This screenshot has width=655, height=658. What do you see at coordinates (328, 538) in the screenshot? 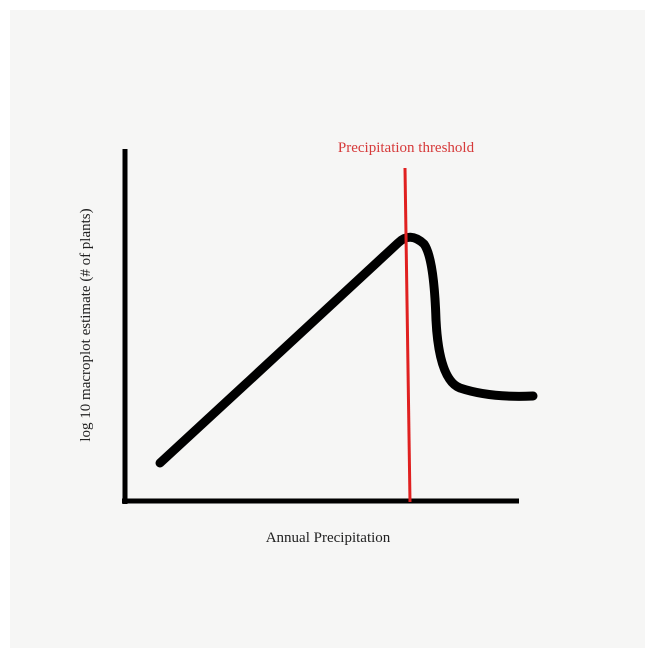
I see `x-axis-label: Annual Precipitation` at bounding box center [328, 538].